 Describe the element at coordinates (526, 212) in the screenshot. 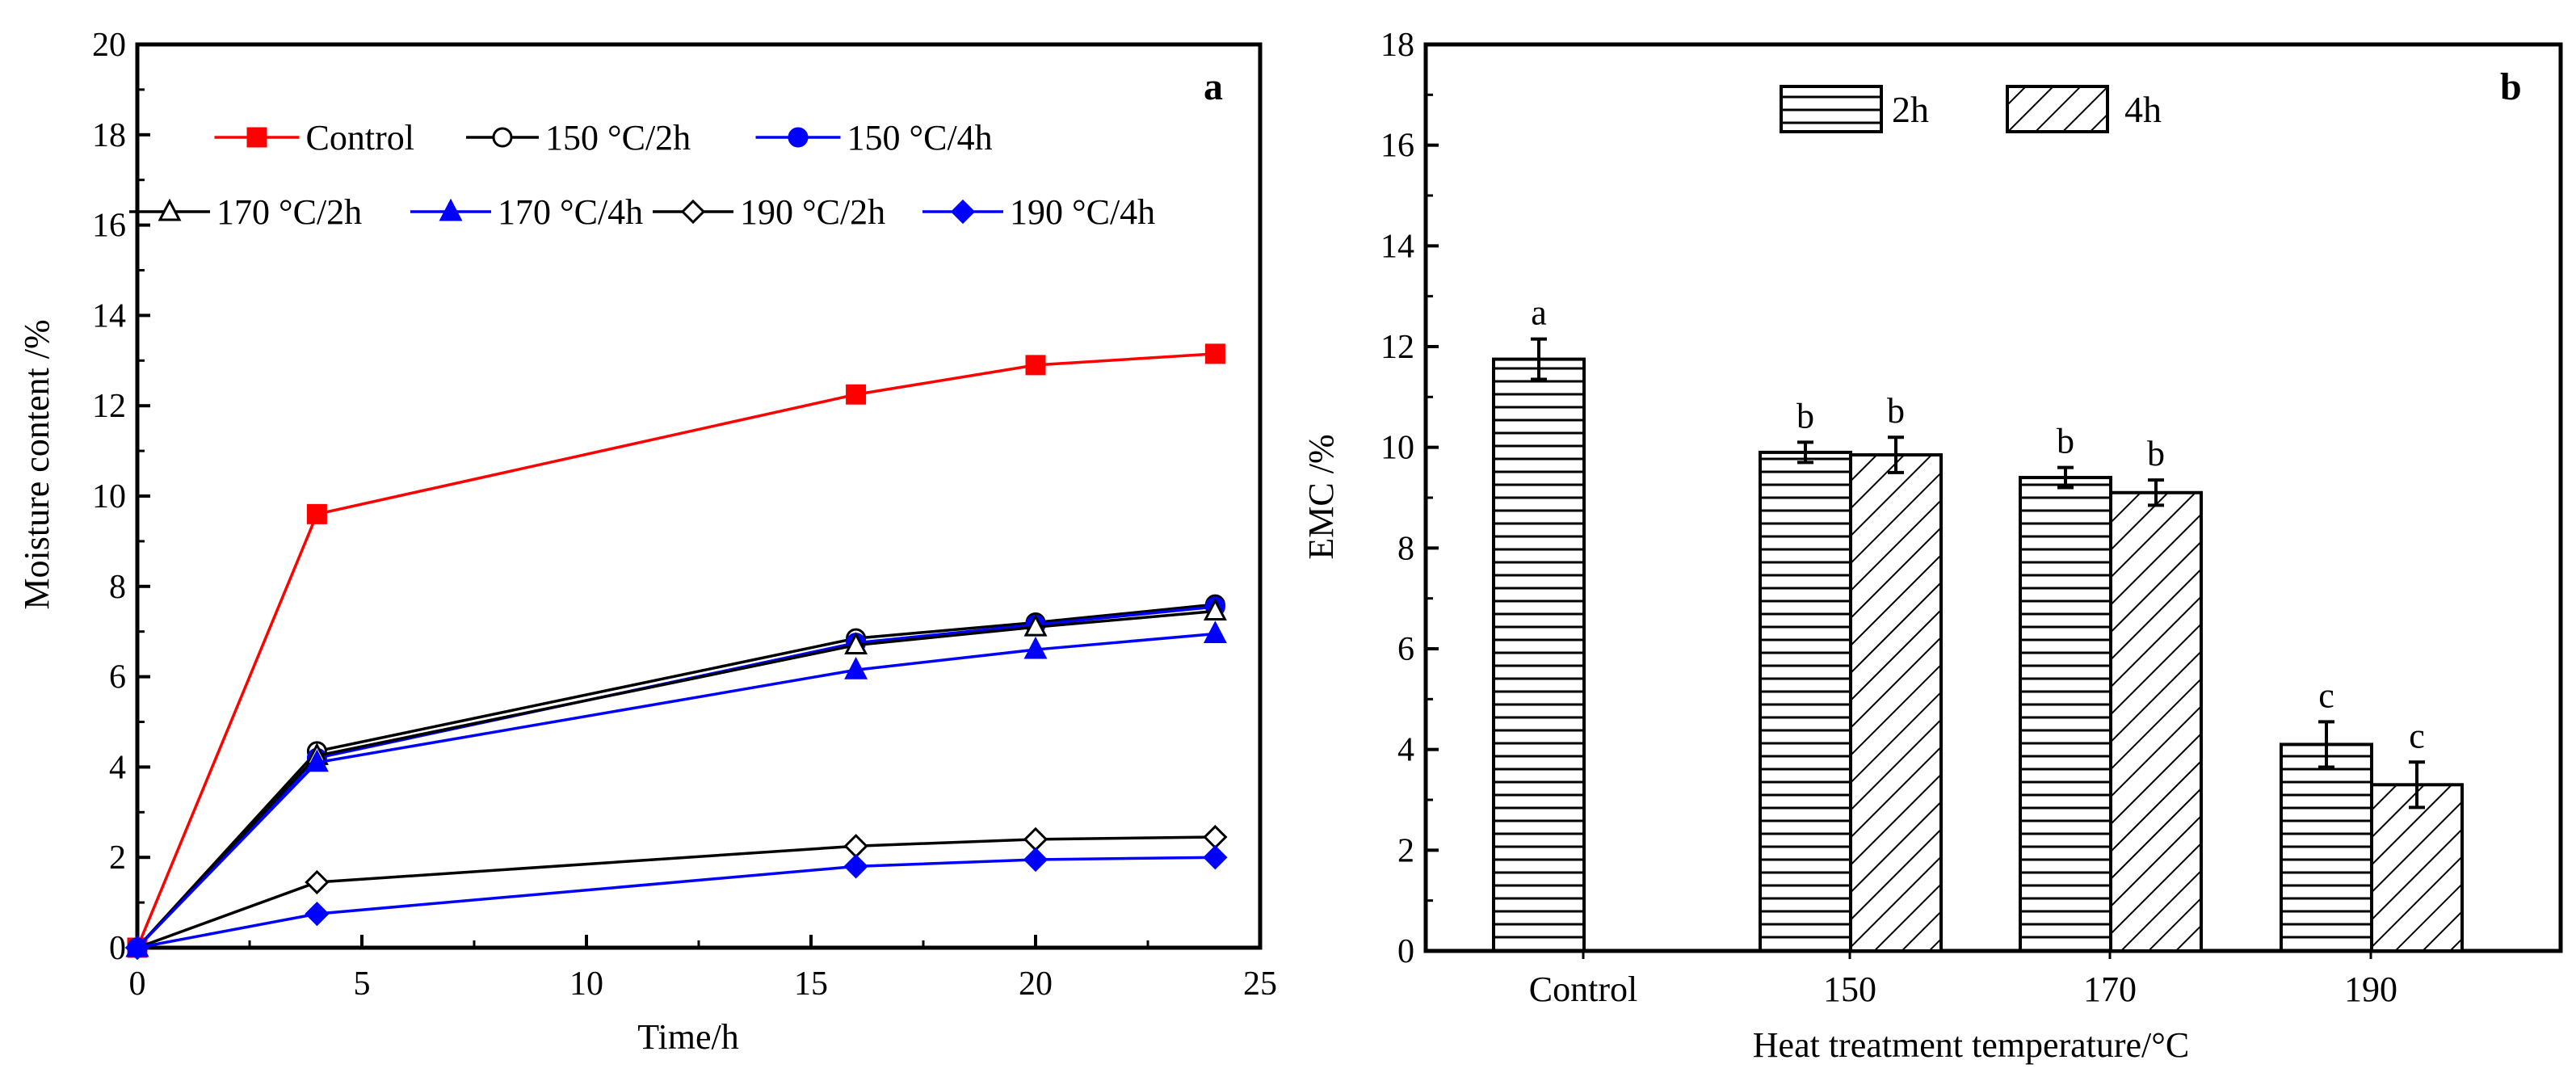

I see `legend-item: 170 °C/4h` at that location.